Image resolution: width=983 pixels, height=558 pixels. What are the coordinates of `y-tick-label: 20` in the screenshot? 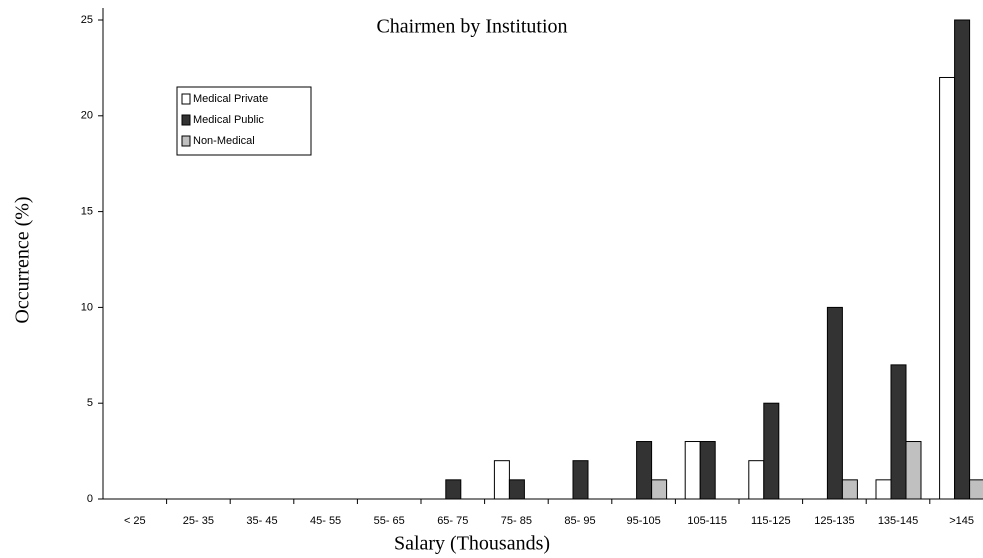 It's located at (87, 116).